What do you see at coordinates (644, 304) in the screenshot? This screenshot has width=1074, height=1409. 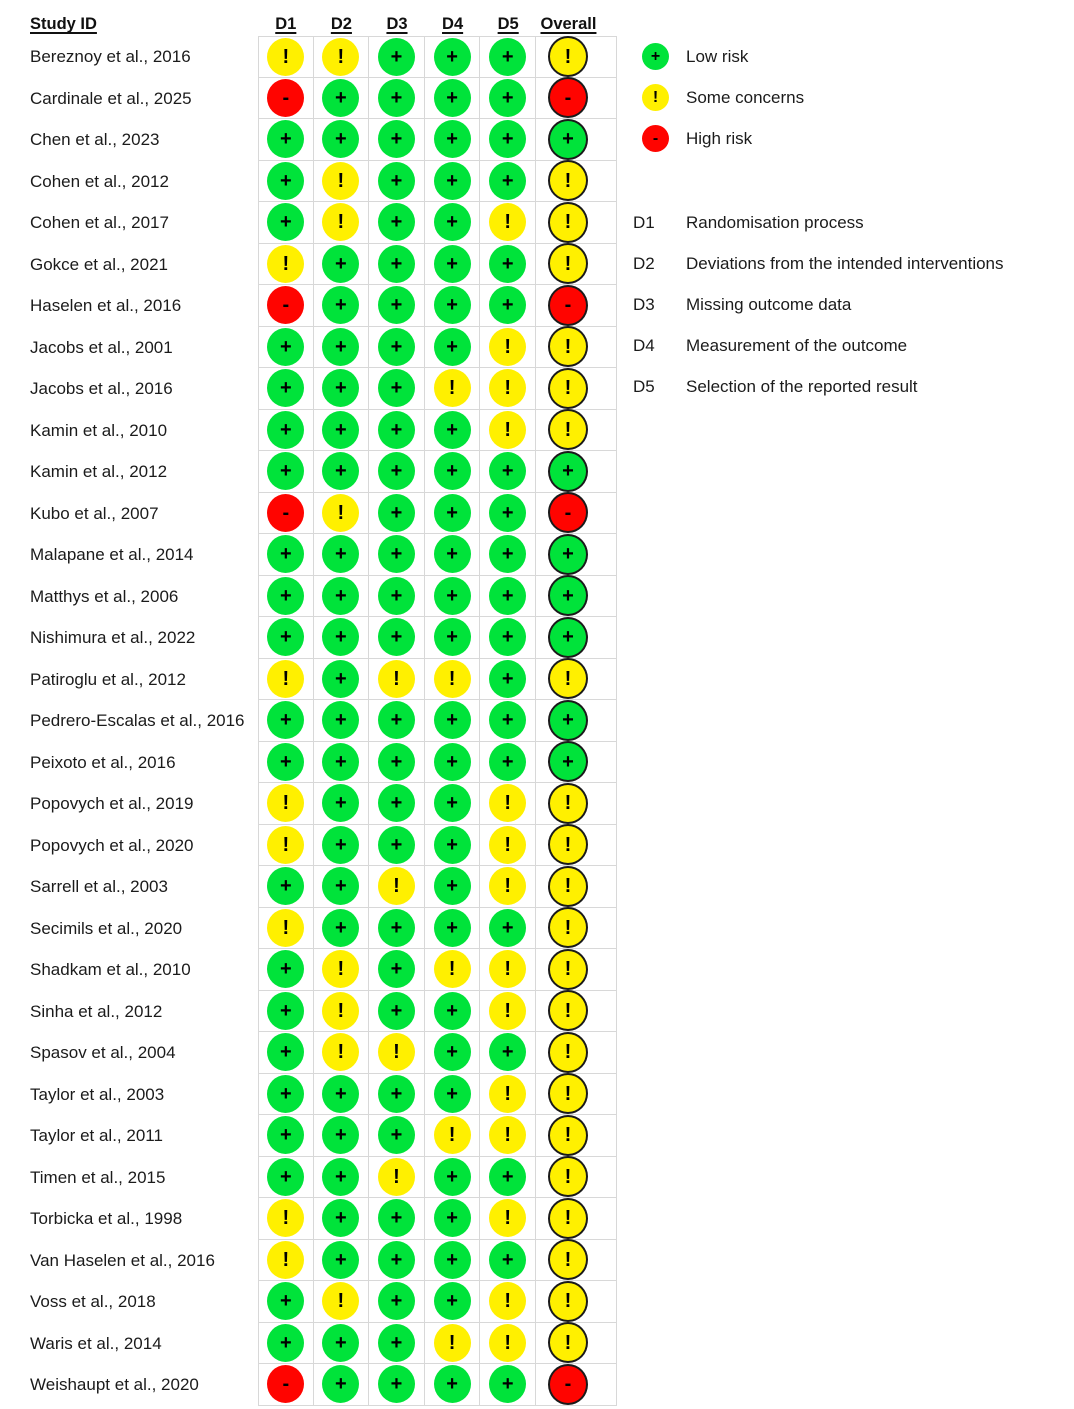 I see `domain-id: D3` at bounding box center [644, 304].